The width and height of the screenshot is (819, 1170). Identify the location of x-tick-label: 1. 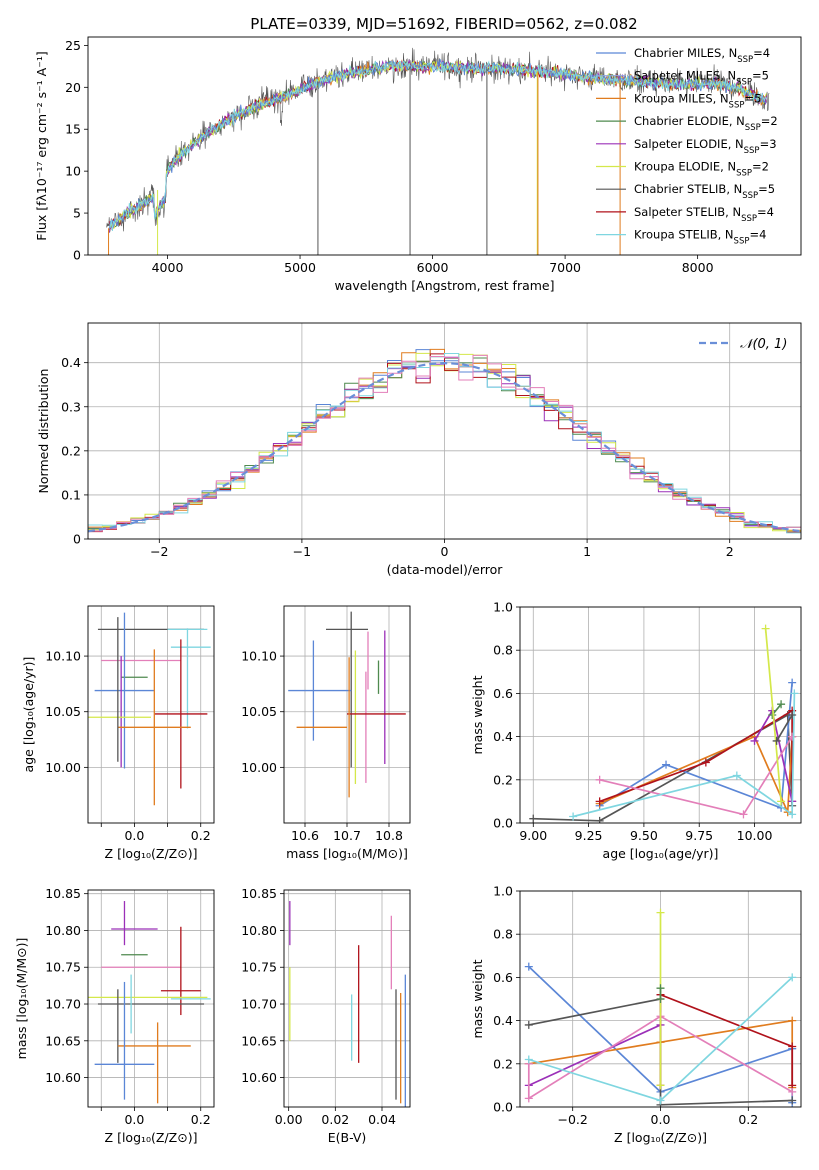
(587, 551).